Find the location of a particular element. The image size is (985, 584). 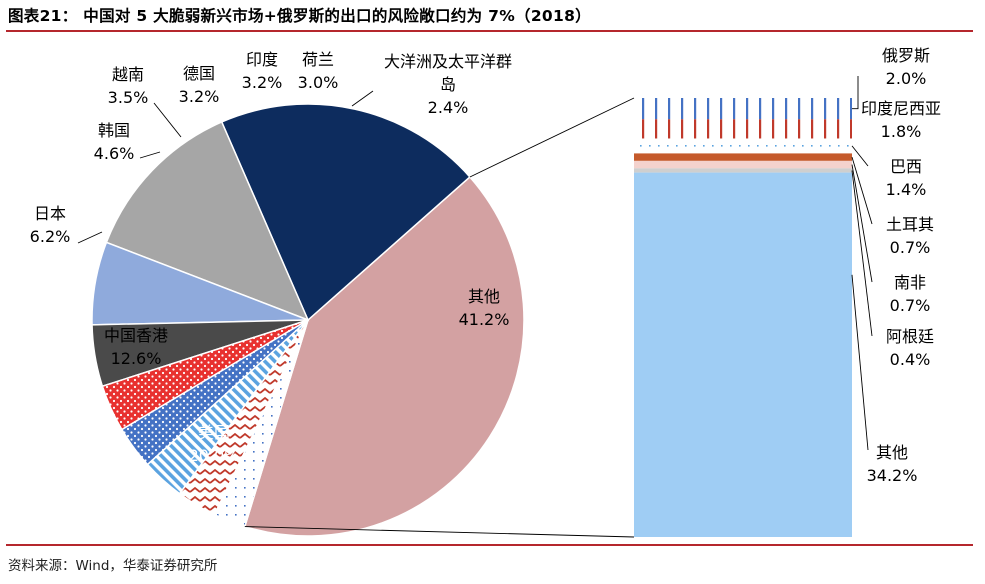

pie-label-e99fa9e59bbd-4: 韩国 4.6% is located at coordinates (114, 142).